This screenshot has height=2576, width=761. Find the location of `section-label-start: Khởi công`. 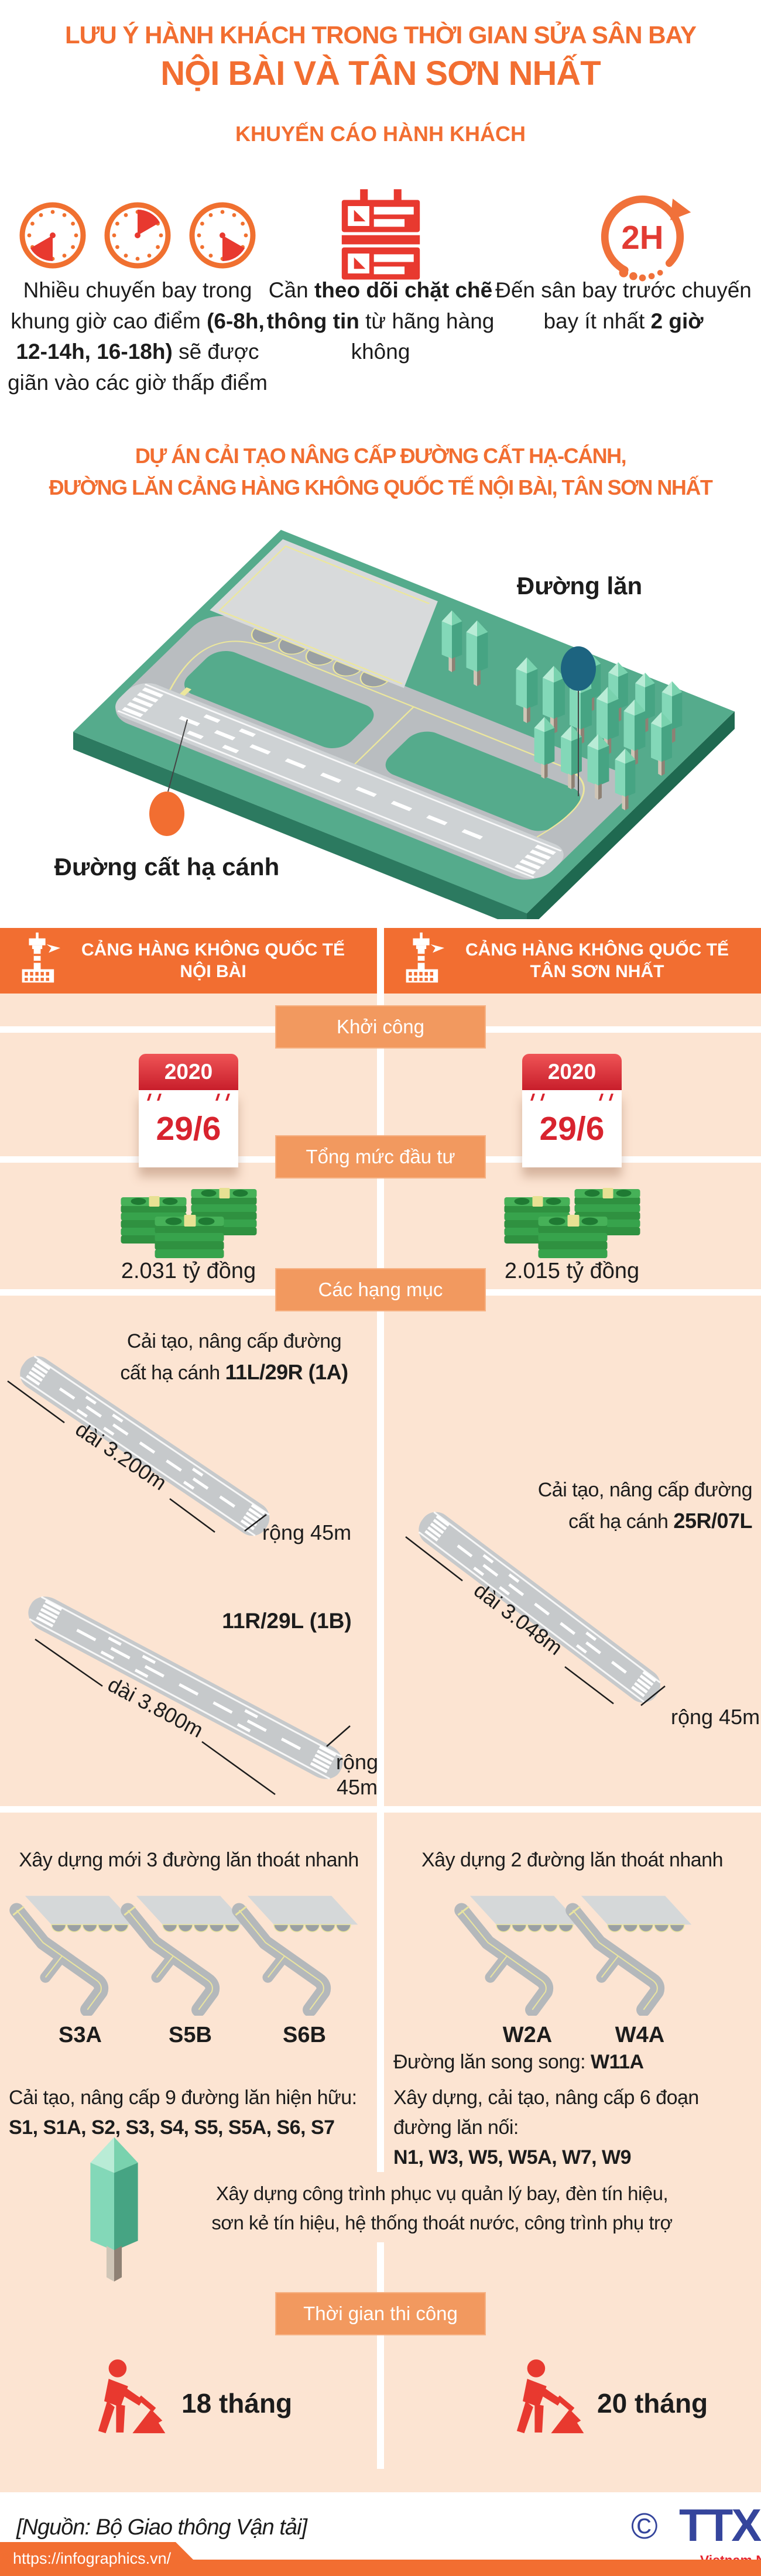

section-label-start: Khởi công is located at coordinates (380, 1027).